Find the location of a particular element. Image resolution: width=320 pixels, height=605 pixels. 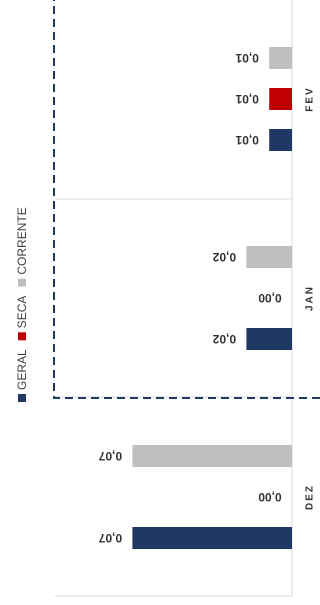

legend-label-seca: SECA is located at coordinates (22, 312).